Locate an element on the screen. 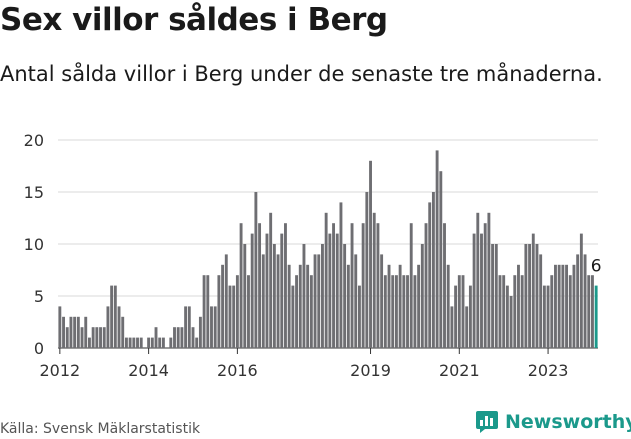 This screenshot has height=439, width=631. brand-name: Newsworthy is located at coordinates (568, 422).